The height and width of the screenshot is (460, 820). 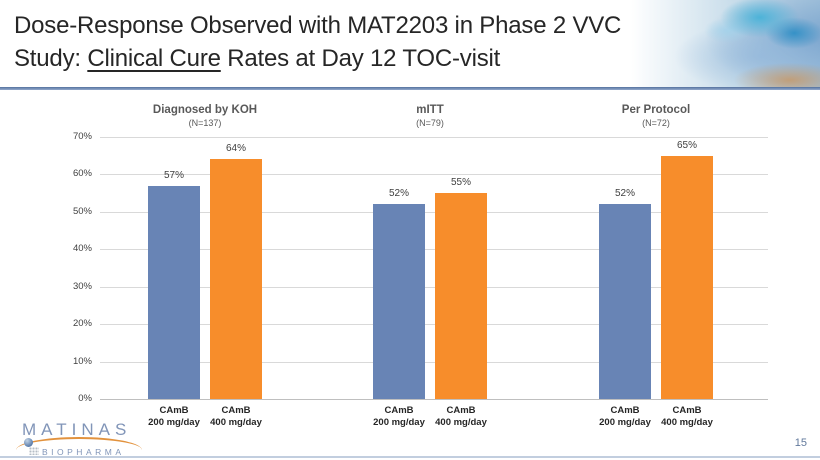 What do you see at coordinates (82, 361) in the screenshot?
I see `y-axis-tick-label: 10%` at bounding box center [82, 361].